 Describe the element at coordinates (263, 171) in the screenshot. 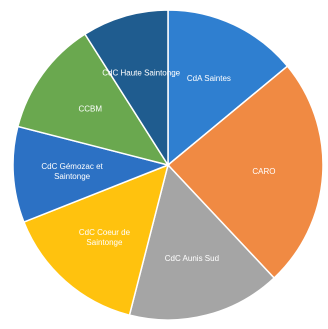

I see `pie-slice-label-2: CARO` at that location.